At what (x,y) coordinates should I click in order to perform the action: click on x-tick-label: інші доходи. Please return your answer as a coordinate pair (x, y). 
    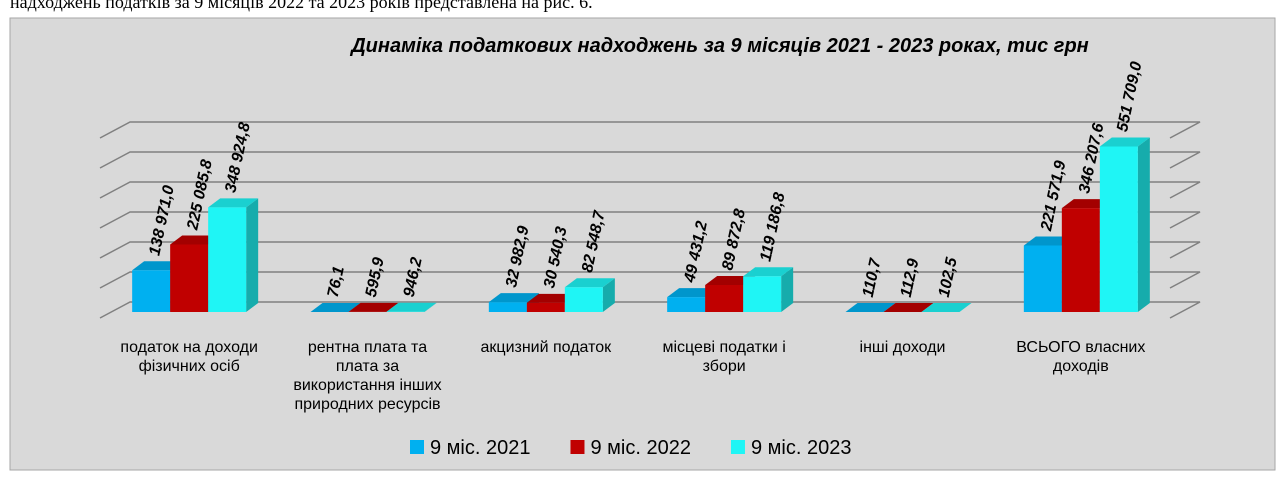
    Looking at the image, I should click on (902, 347).